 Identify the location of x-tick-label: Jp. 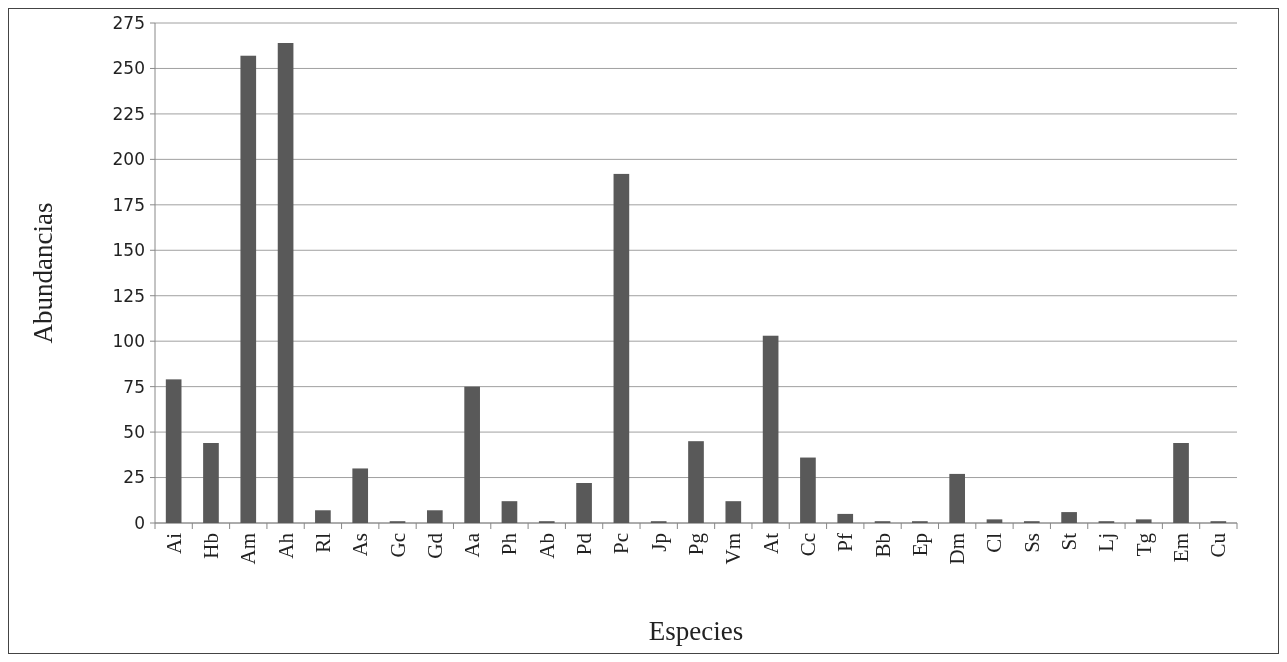
(658, 542).